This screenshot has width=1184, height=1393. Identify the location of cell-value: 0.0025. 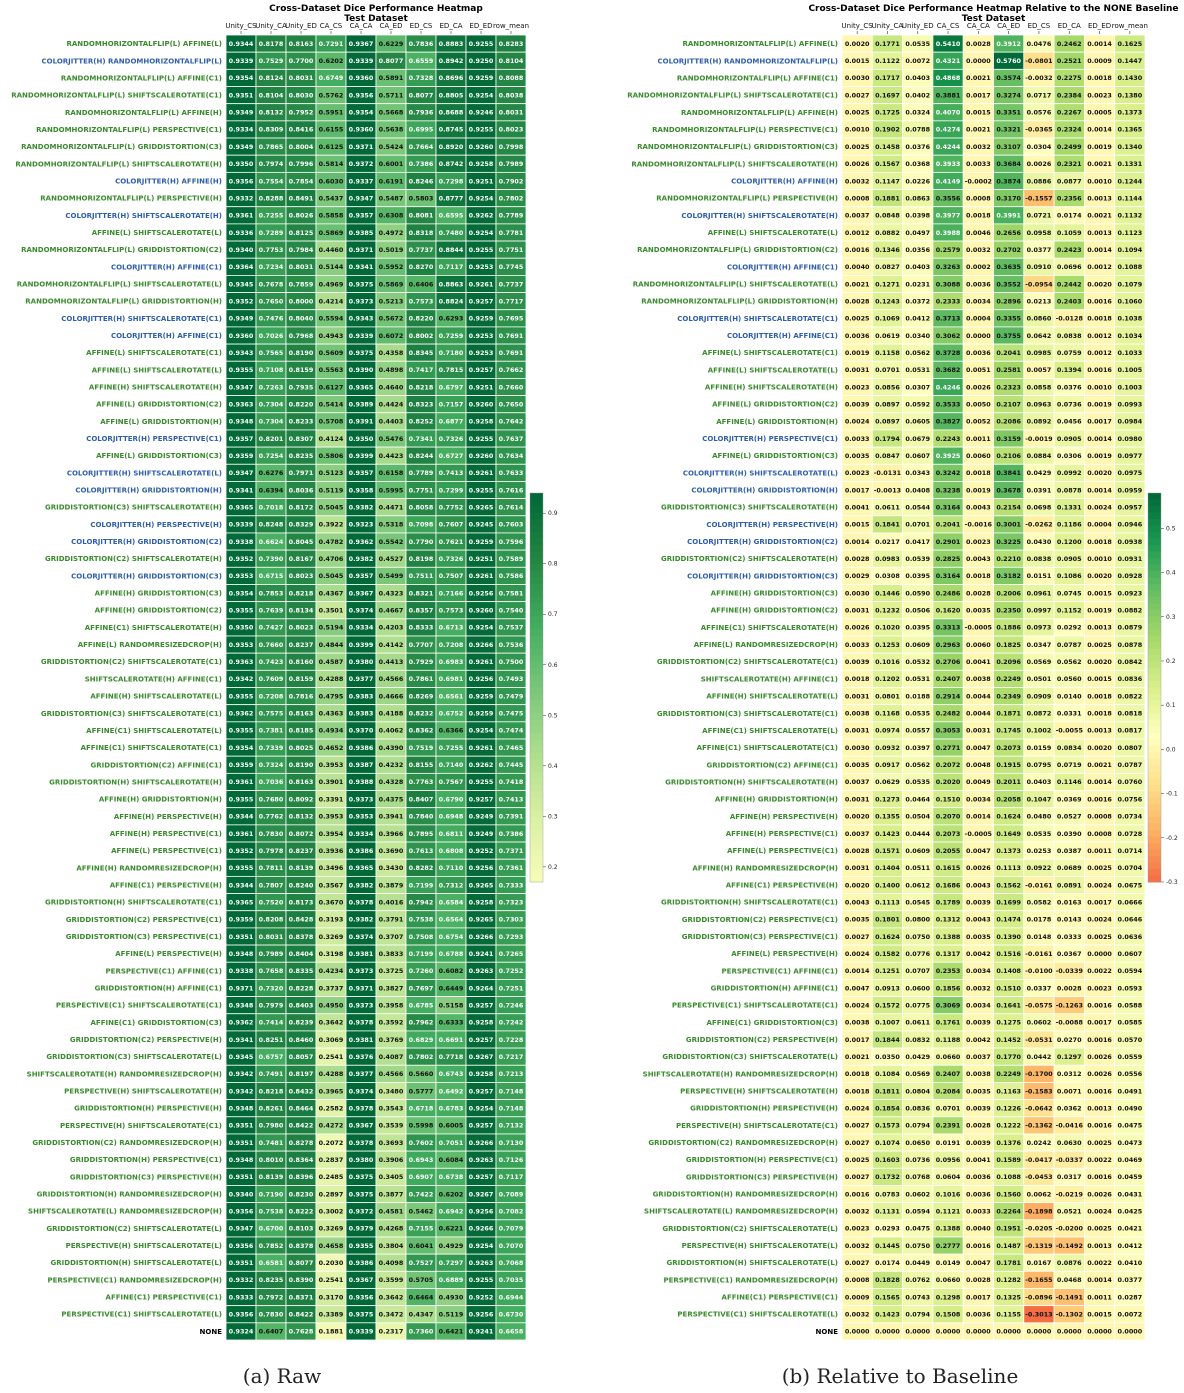
(857, 319).